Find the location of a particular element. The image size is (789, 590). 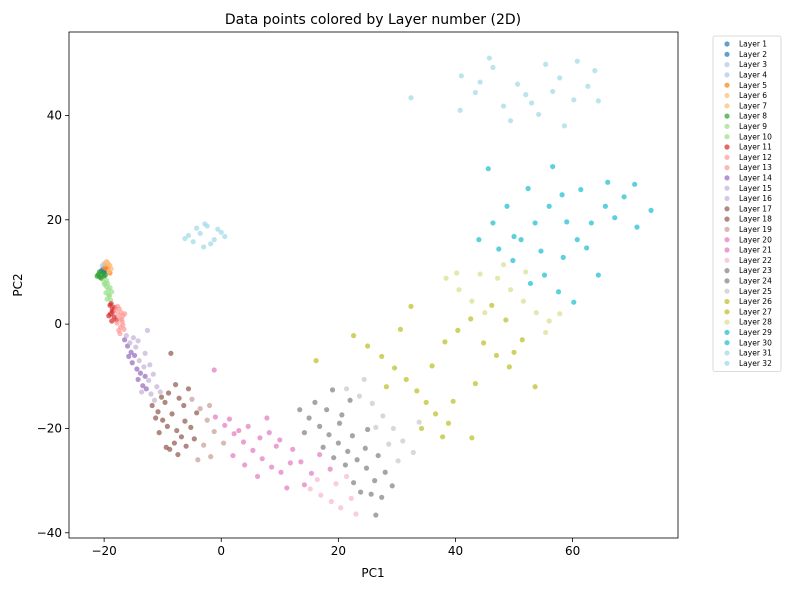

legend-label: Layer 8 is located at coordinates (753, 116).